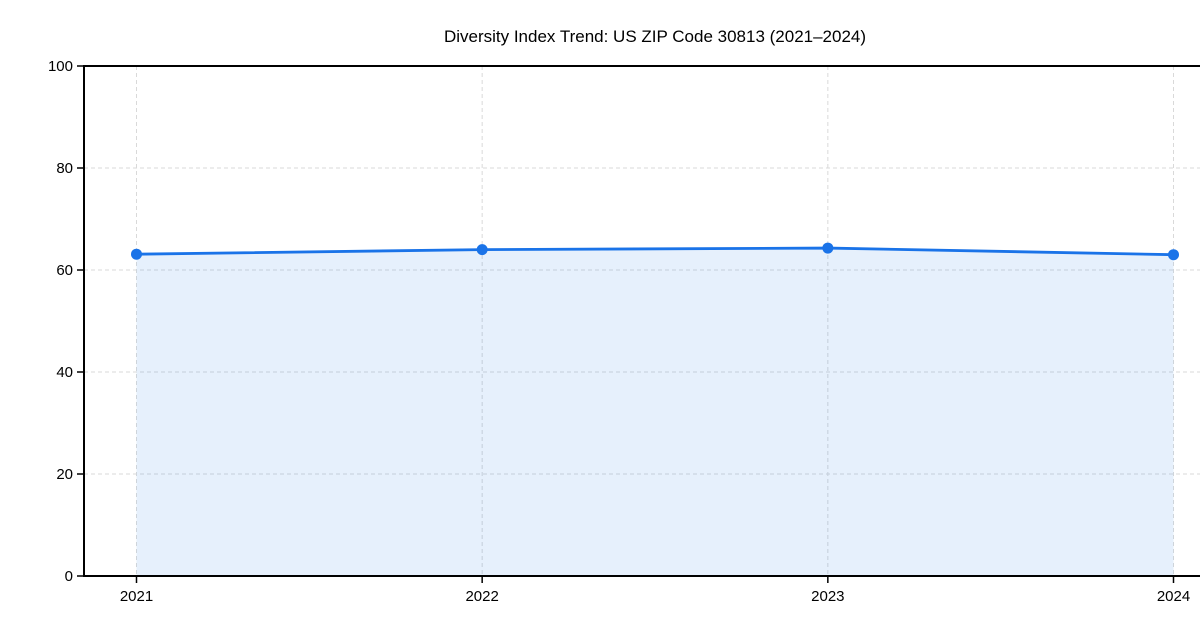  I want to click on x-tick-label: 2022, so click(481, 596).